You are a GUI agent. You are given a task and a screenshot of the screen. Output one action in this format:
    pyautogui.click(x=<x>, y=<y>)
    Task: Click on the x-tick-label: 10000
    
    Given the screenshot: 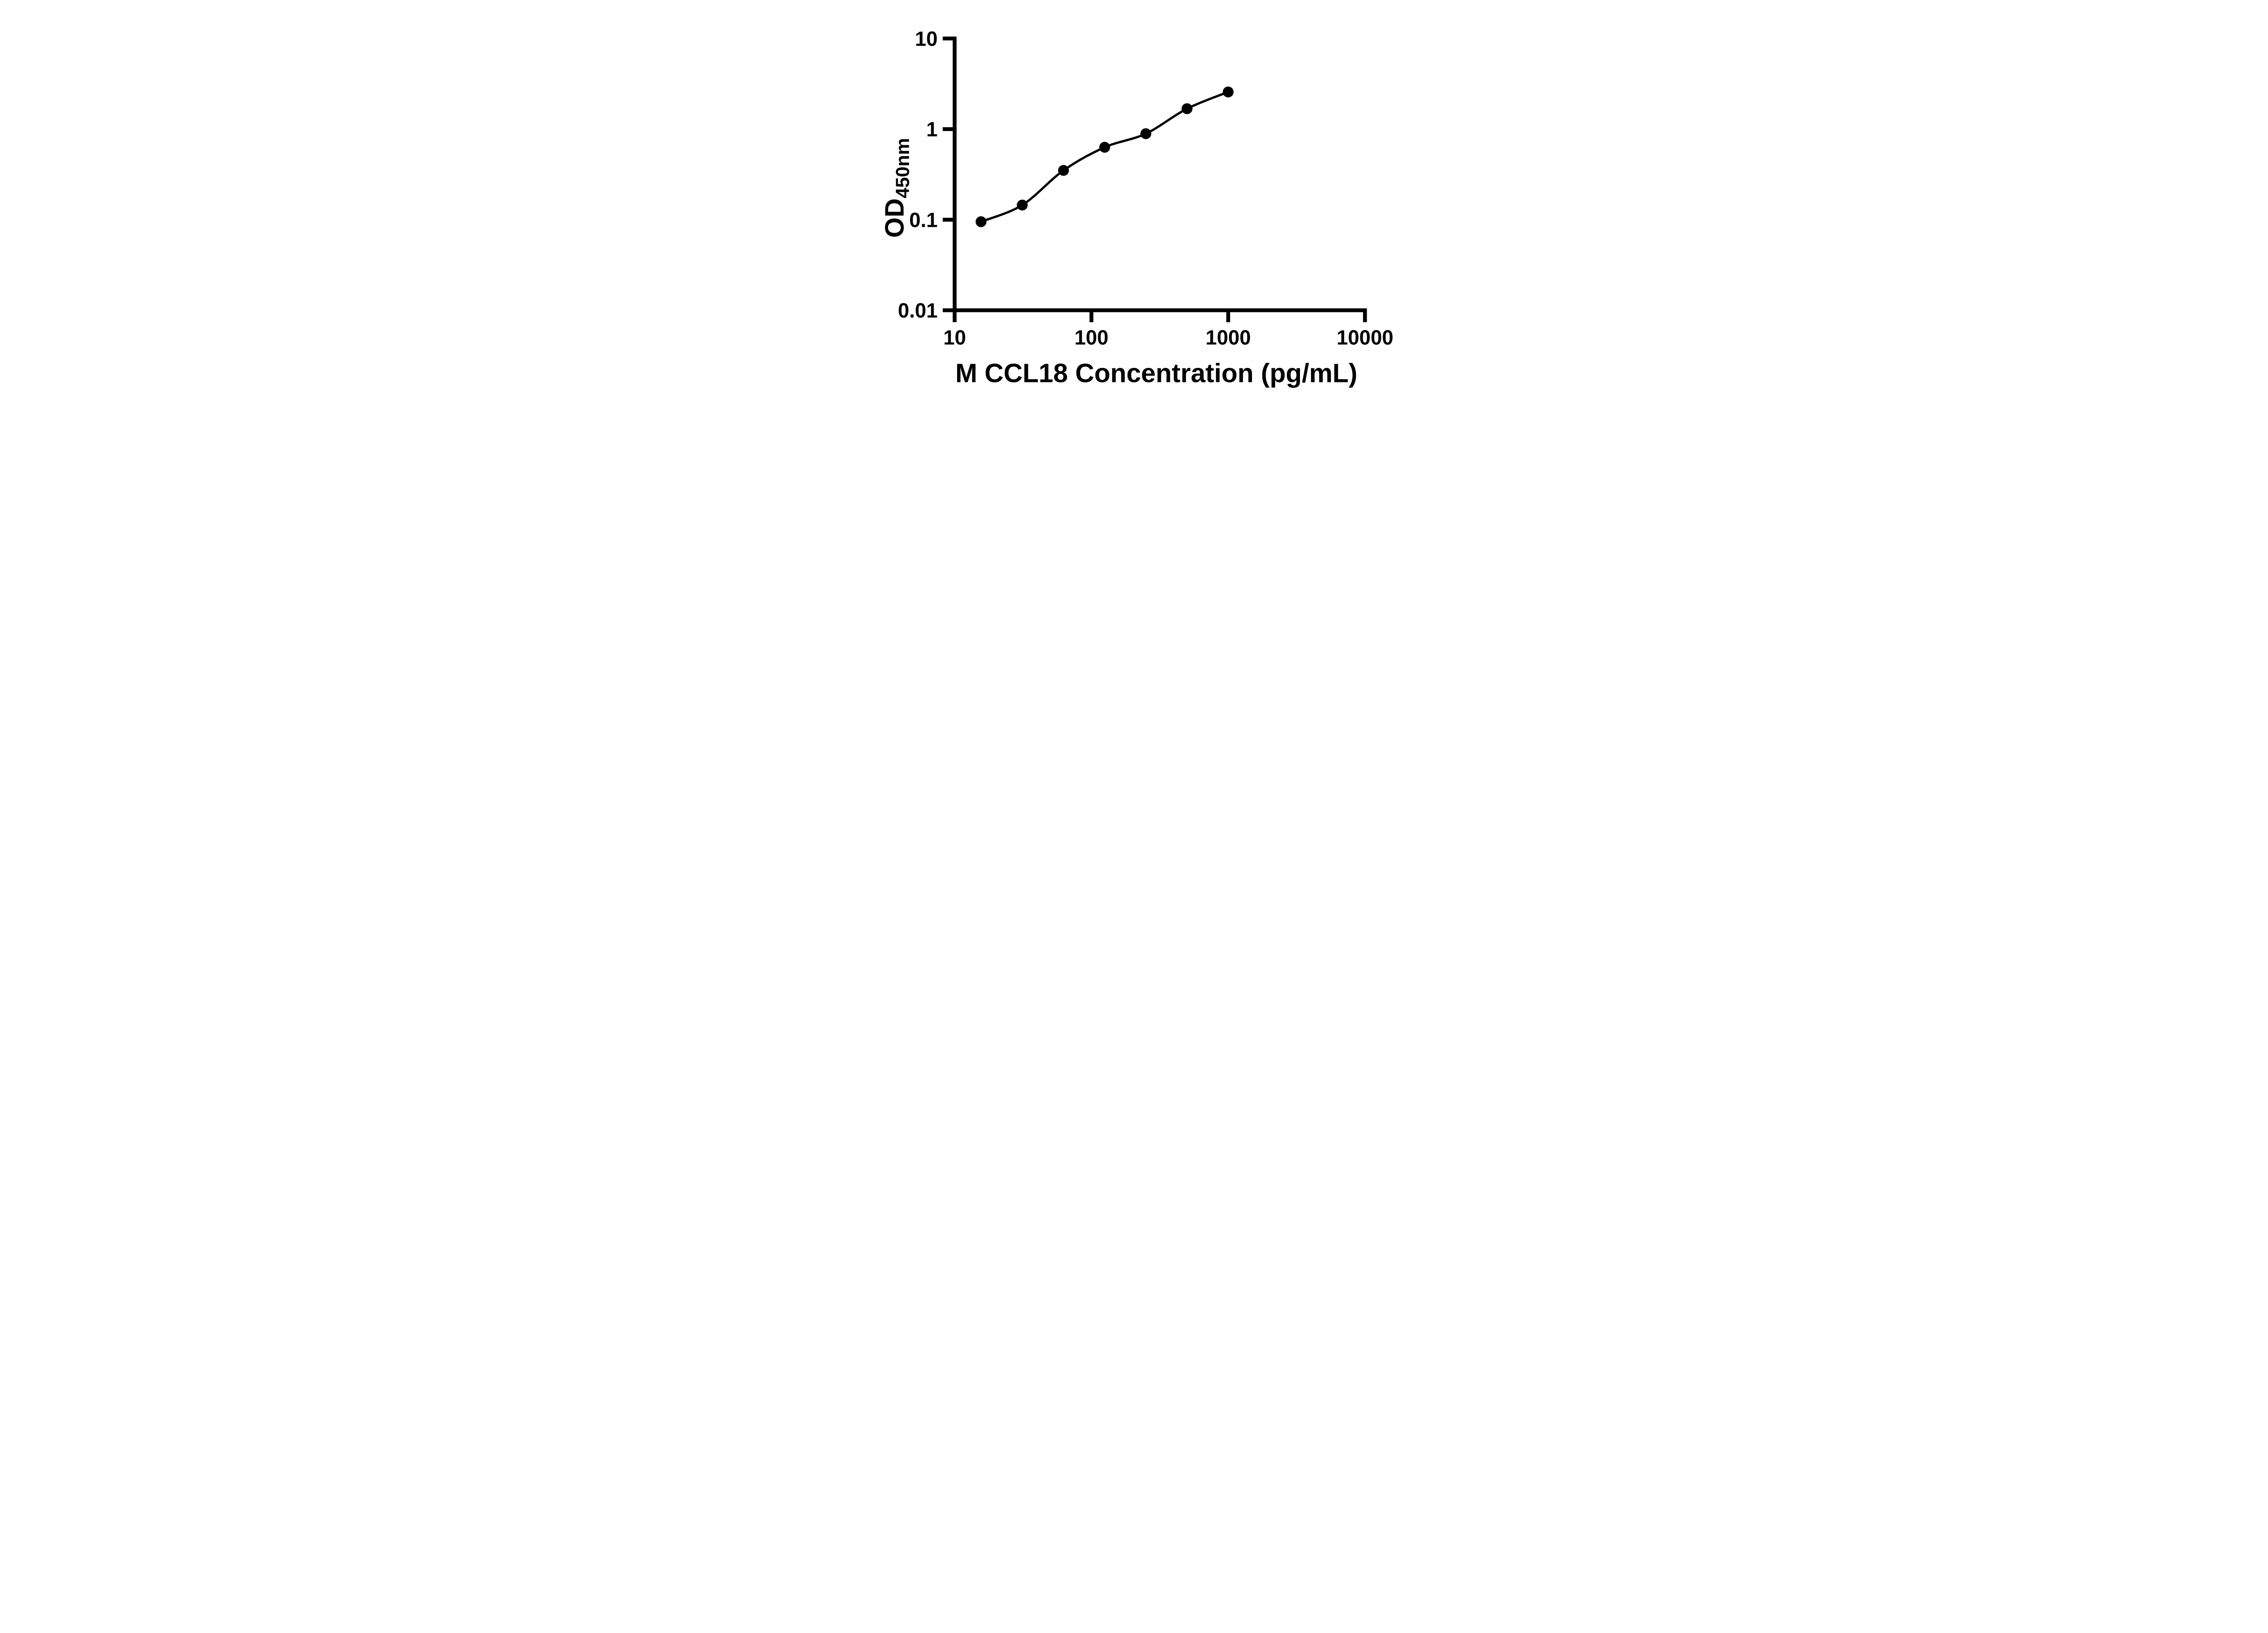 What is the action you would take?
    pyautogui.click(x=1365, y=337)
    